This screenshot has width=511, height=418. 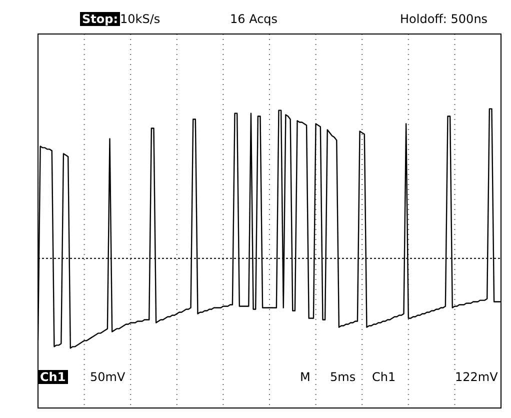 What do you see at coordinates (140, 19) in the screenshot?
I see `text: 10kS/s` at bounding box center [140, 19].